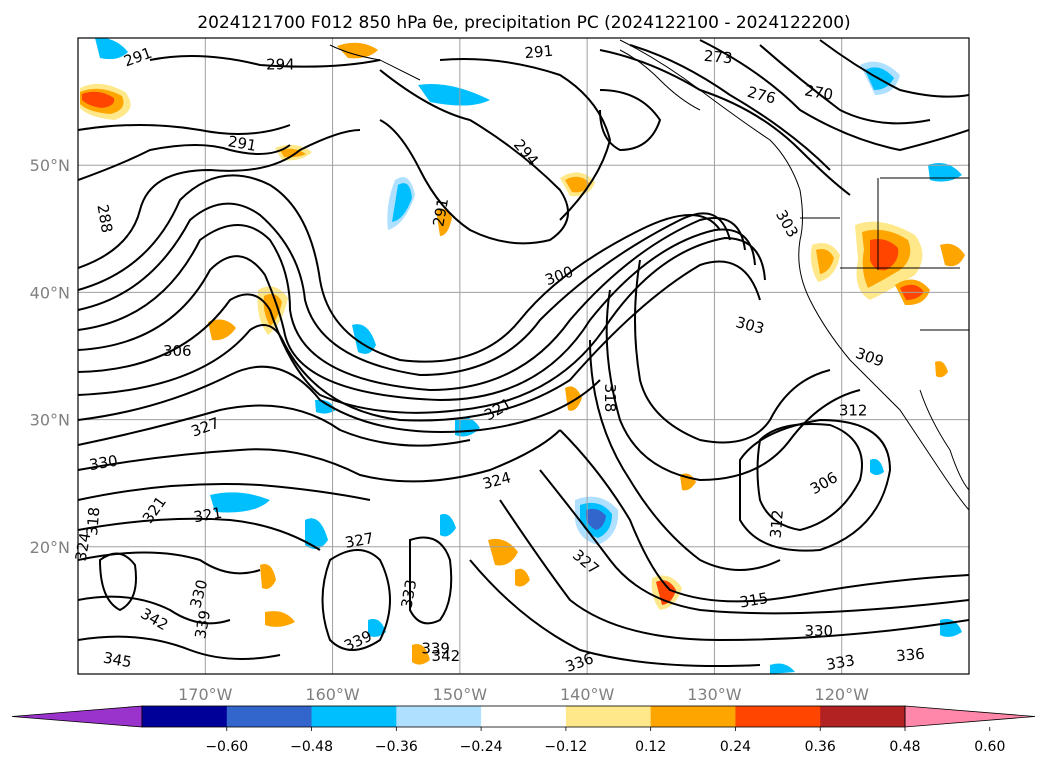 Image resolution: width=1047 pixels, height=767 pixels. Describe the element at coordinates (565, 747) in the screenshot. I see `colorbar-tick-label: −0.12` at that location.